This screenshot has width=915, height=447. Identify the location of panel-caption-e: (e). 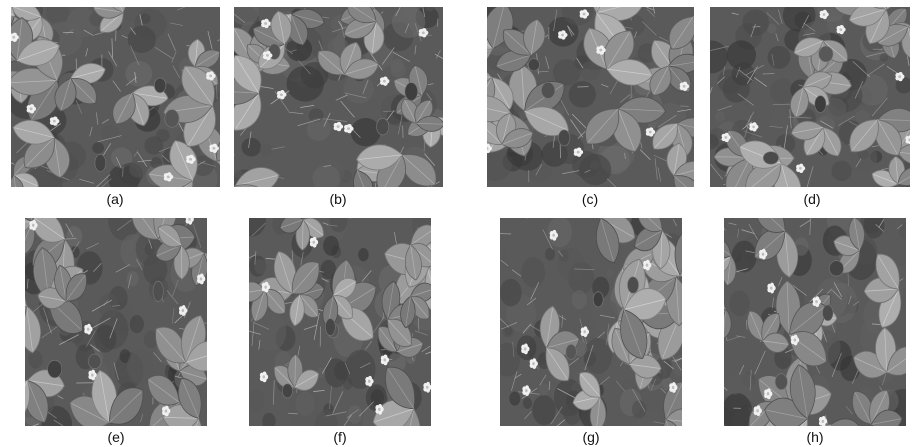
(116, 437).